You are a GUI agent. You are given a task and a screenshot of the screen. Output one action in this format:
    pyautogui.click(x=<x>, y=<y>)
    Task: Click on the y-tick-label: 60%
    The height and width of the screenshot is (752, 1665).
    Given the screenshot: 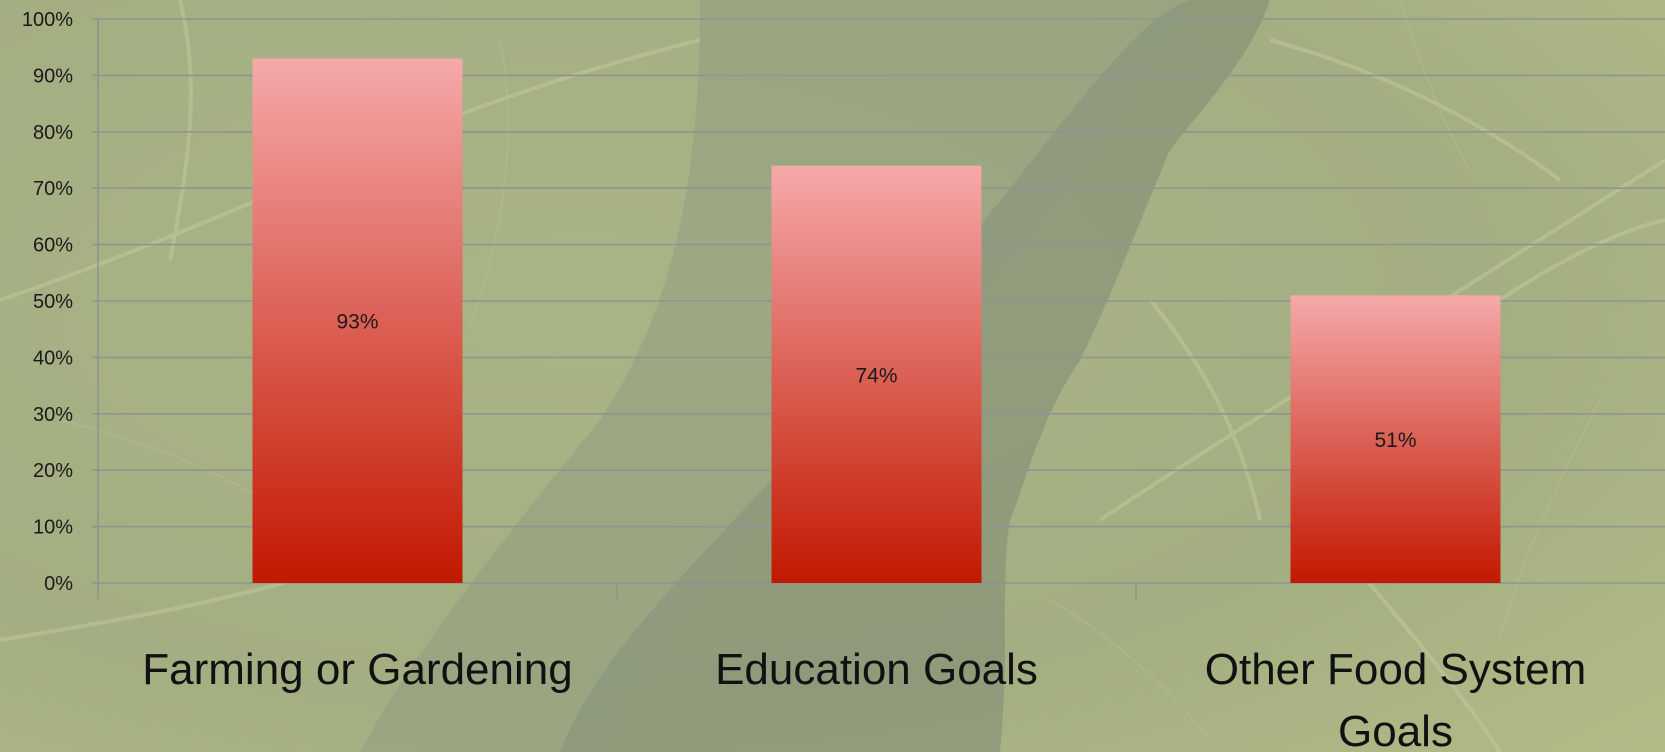 What is the action you would take?
    pyautogui.click(x=53, y=246)
    